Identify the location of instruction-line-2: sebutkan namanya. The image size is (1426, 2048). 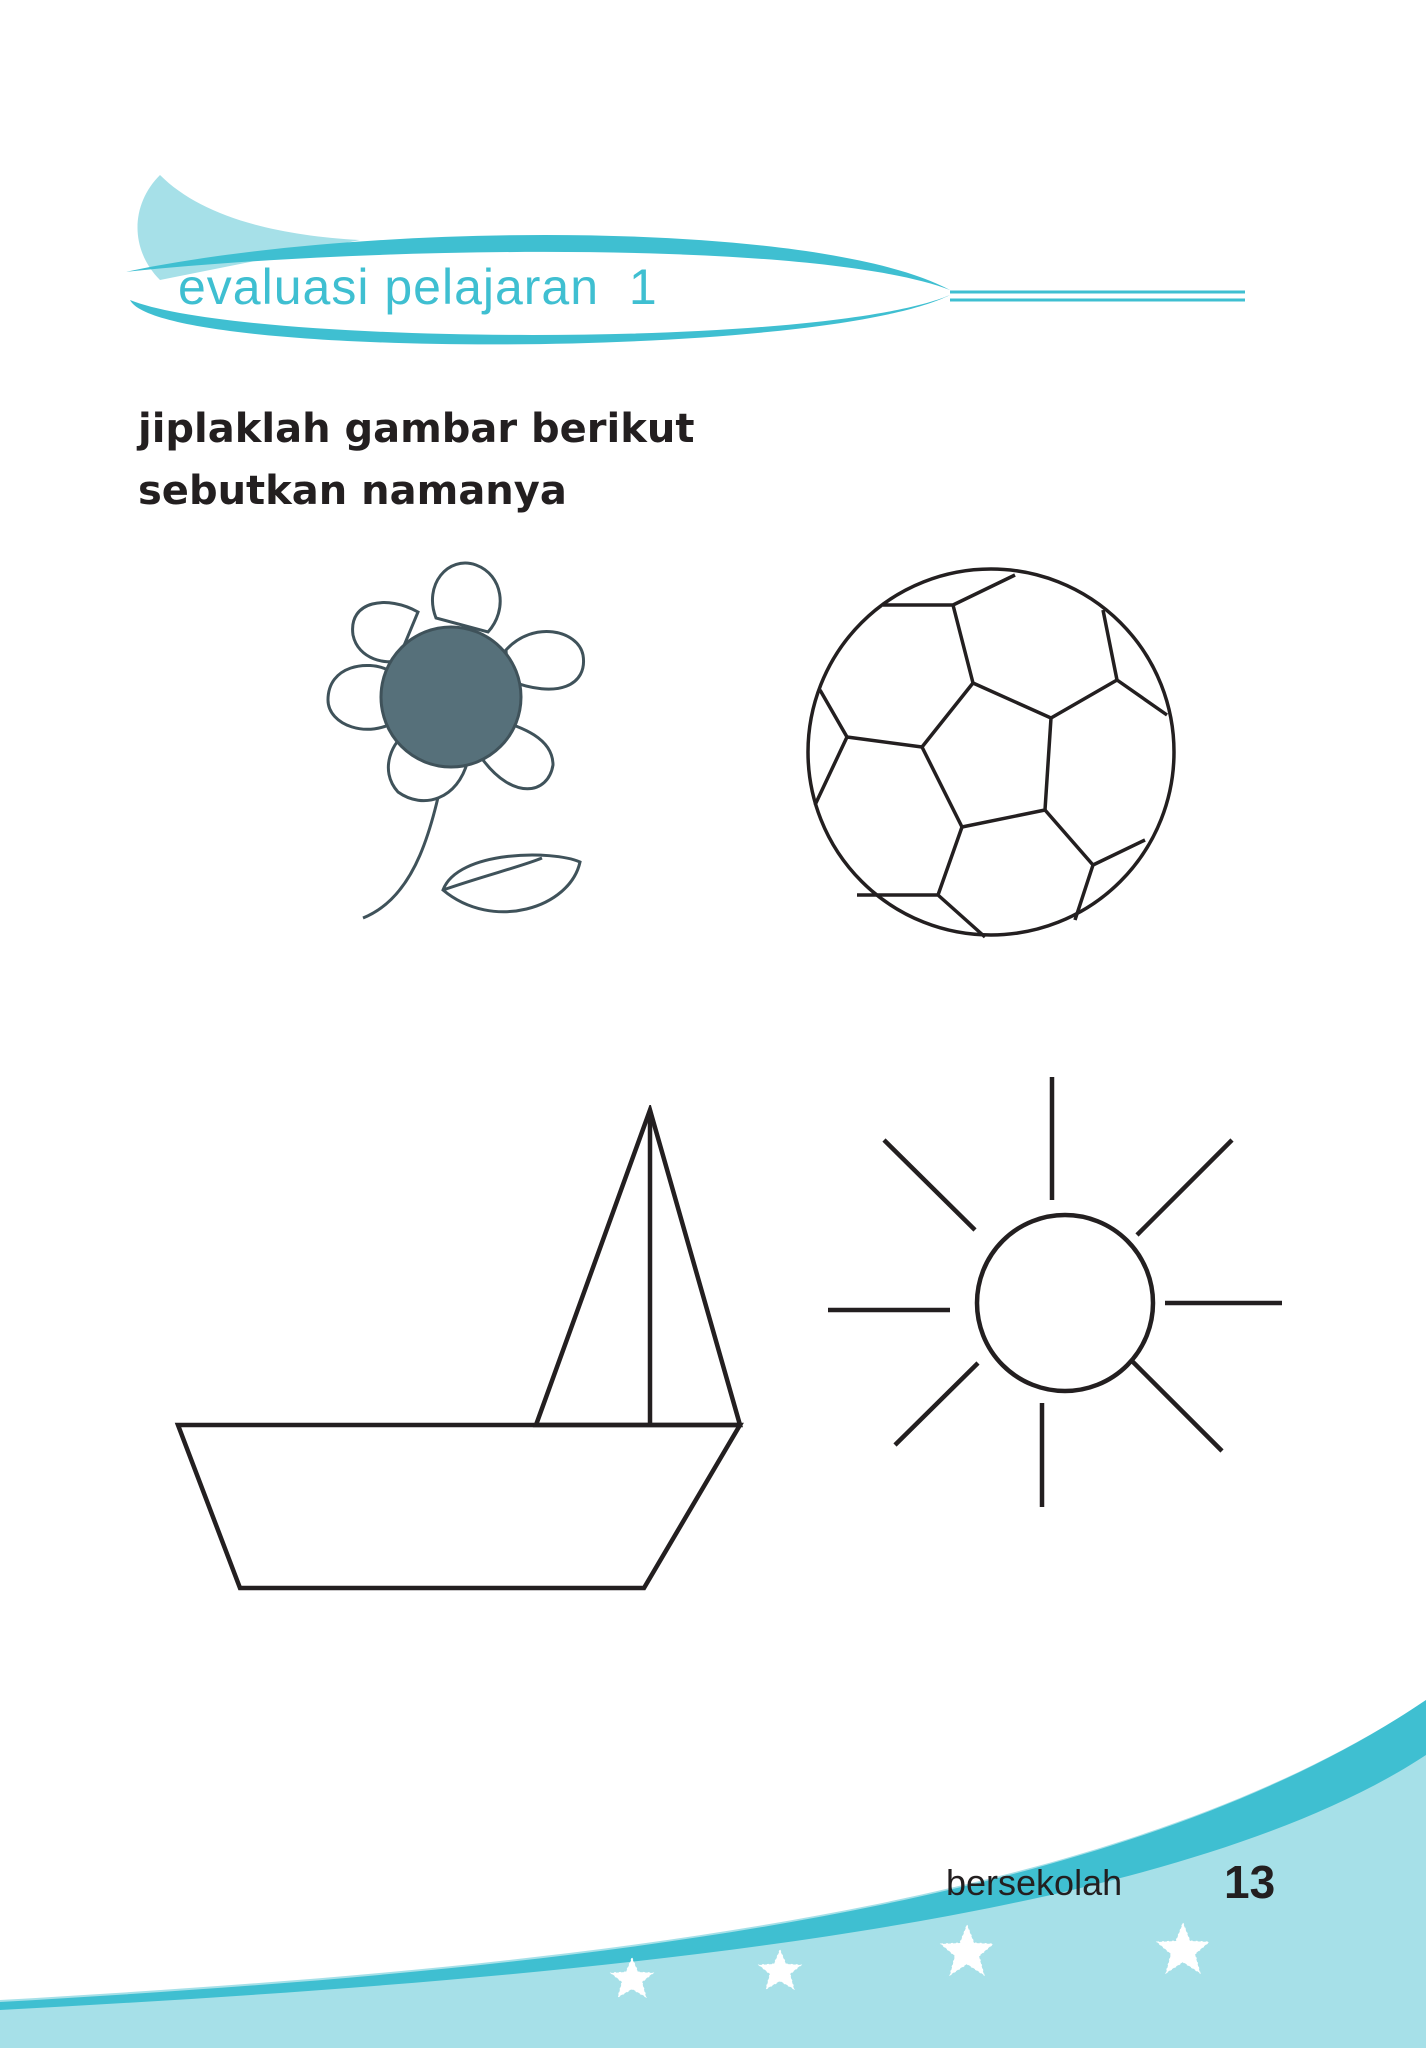
(352, 491).